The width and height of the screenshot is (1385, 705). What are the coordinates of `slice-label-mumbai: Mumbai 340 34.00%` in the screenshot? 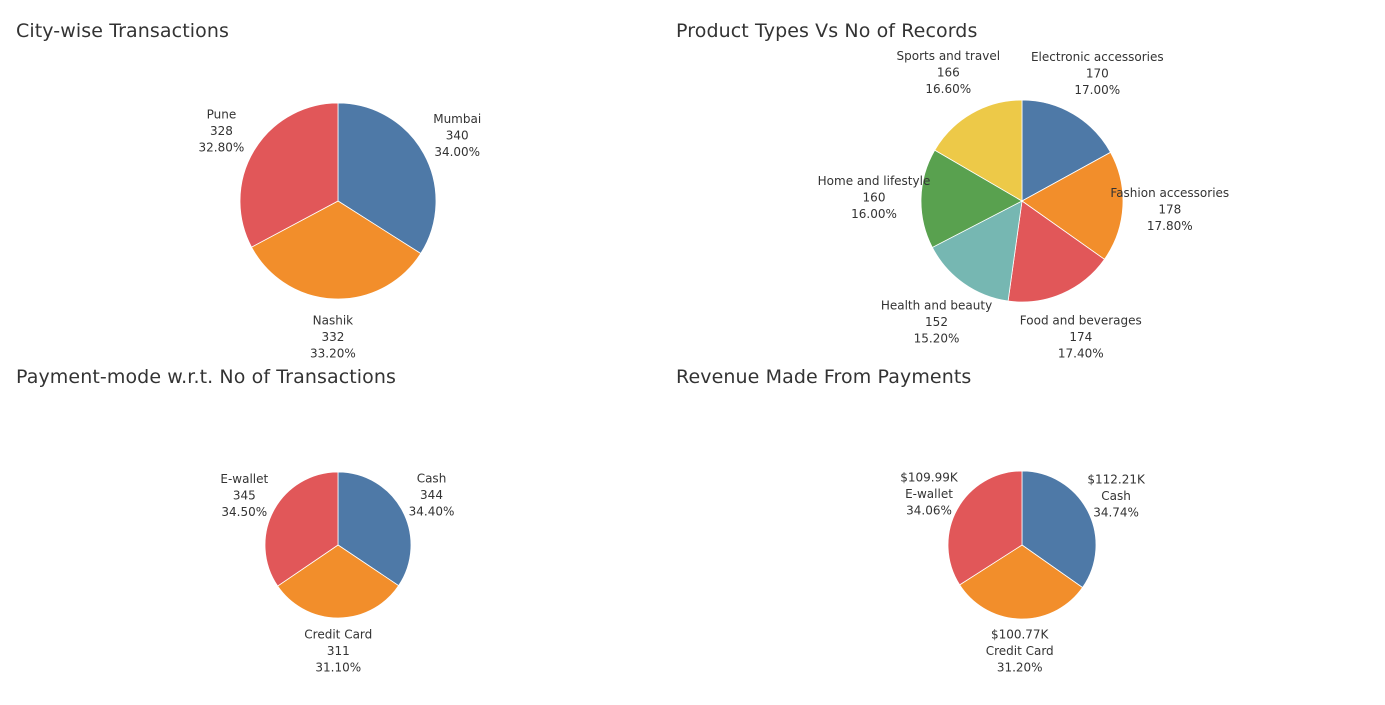 It's located at (457, 135).